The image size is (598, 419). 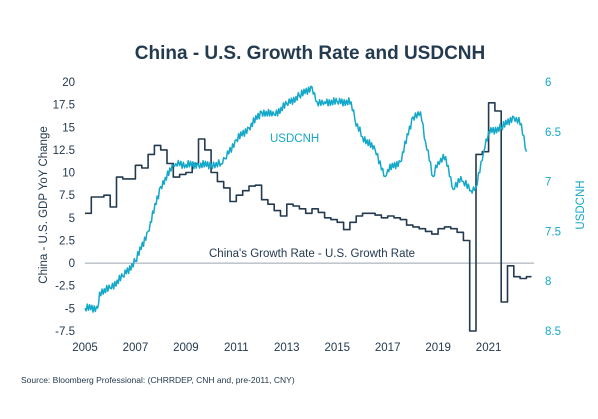 I want to click on growth-annotation: China's Growth Rate - U.S. Growth Rate, so click(x=312, y=254).